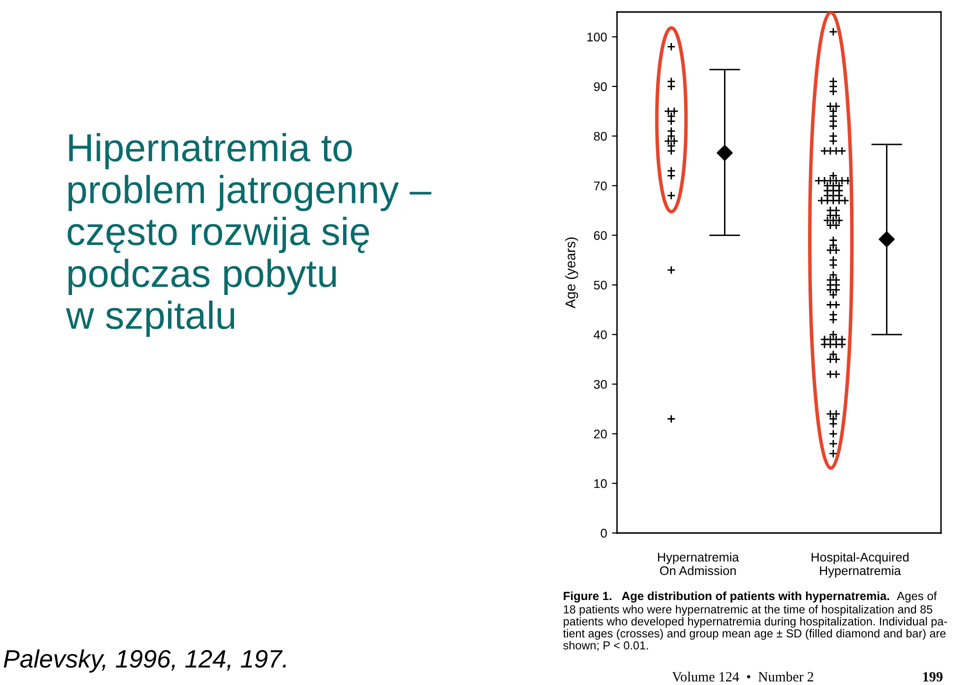  What do you see at coordinates (600, 235) in the screenshot?
I see `y-tick-label: 60` at bounding box center [600, 235].